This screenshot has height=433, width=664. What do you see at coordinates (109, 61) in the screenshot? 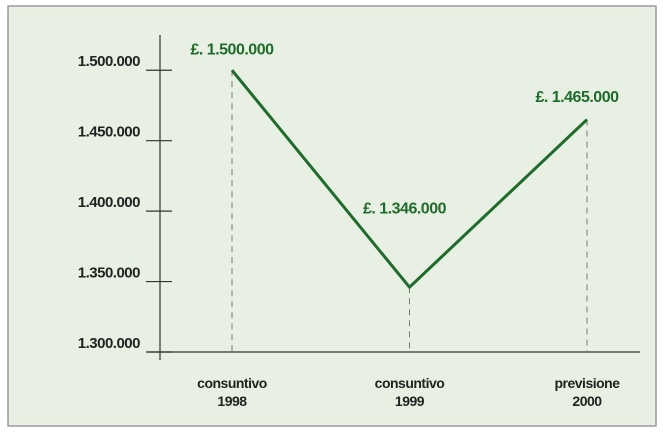
I see `y-tick-label: 1.500.000` at bounding box center [109, 61].